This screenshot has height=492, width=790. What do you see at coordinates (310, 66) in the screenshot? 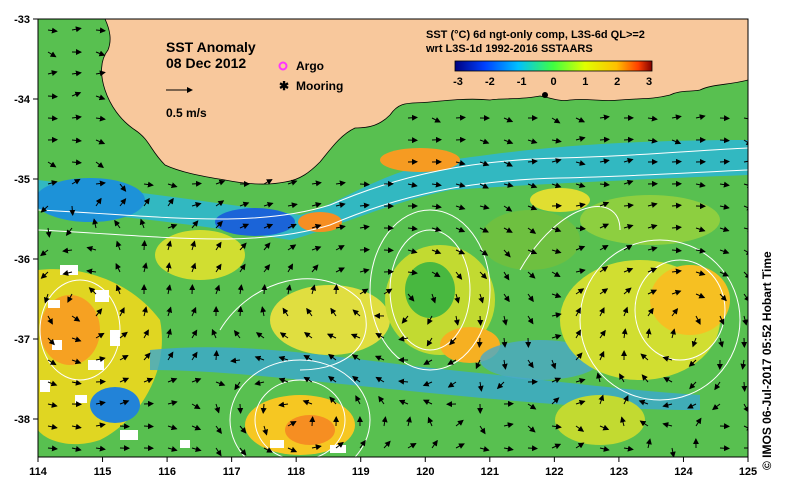
I see `argo-label: Argo` at bounding box center [310, 66].